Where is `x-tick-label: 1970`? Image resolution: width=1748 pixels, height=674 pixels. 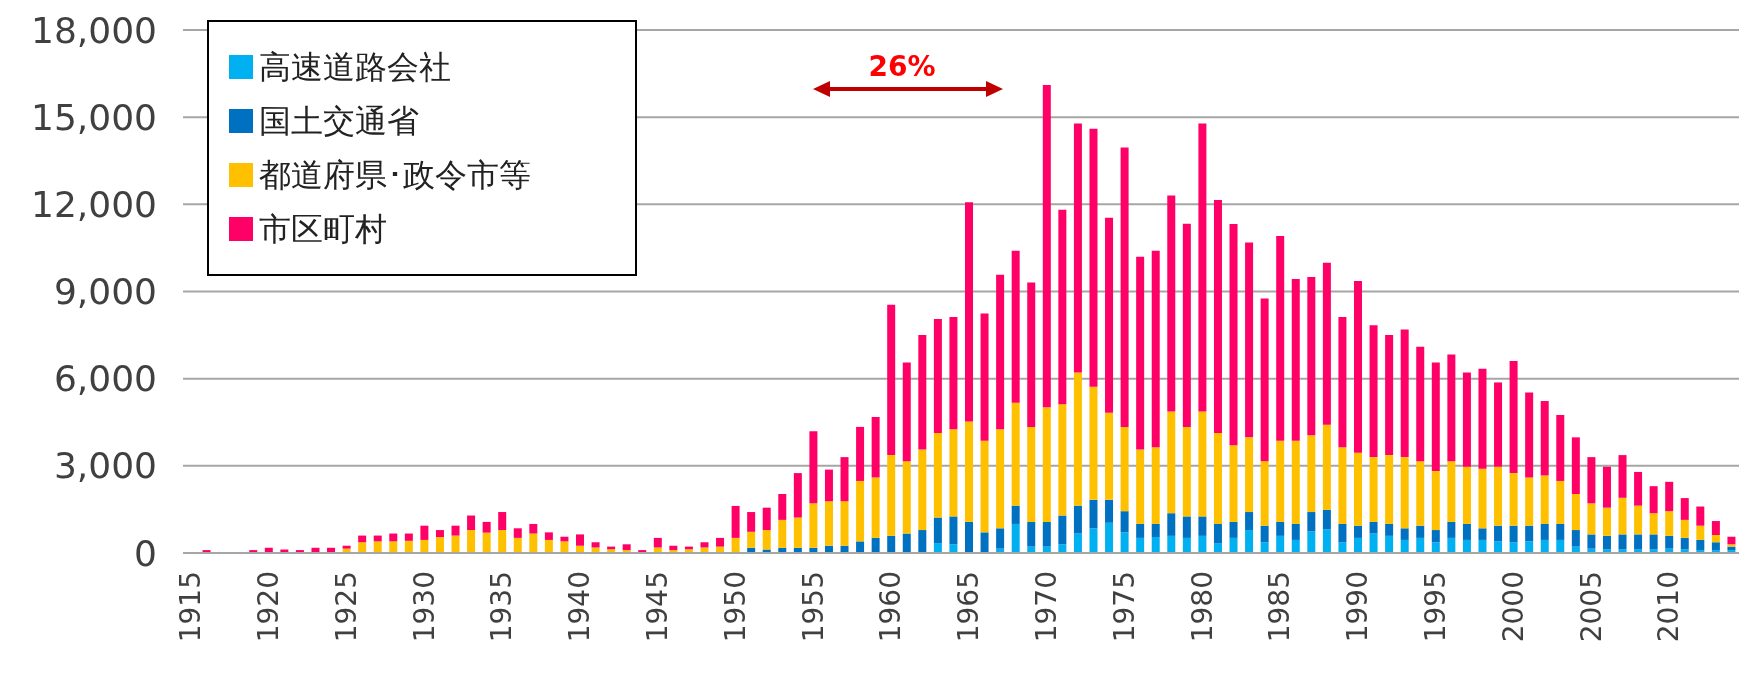
x-tick-label: 1970 is located at coordinates (1047, 607).